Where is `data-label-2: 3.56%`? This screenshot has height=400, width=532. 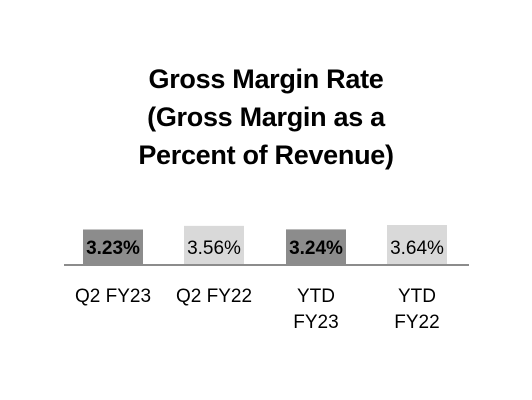
data-label-2: 3.56% is located at coordinates (214, 248).